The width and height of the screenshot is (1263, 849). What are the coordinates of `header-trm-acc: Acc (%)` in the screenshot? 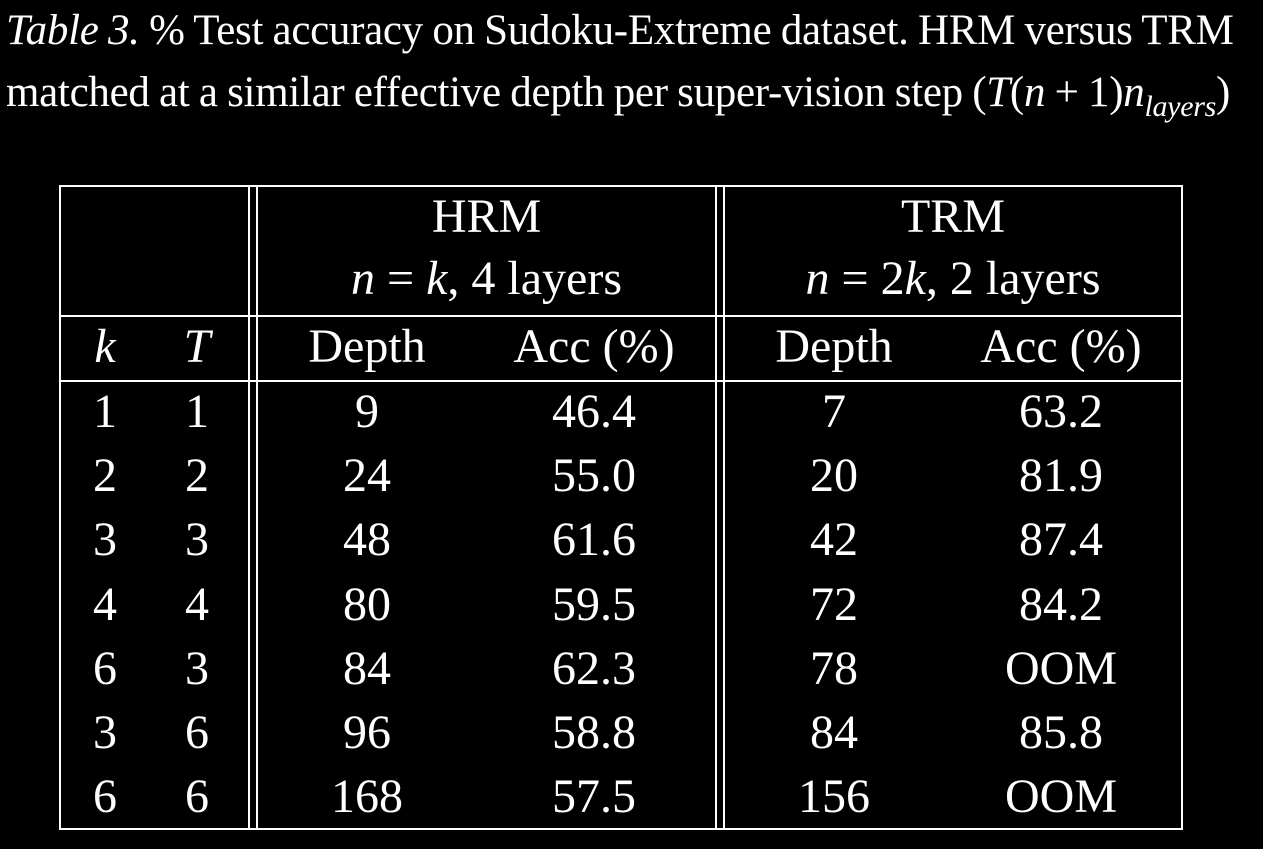 It's located at (1061, 346).